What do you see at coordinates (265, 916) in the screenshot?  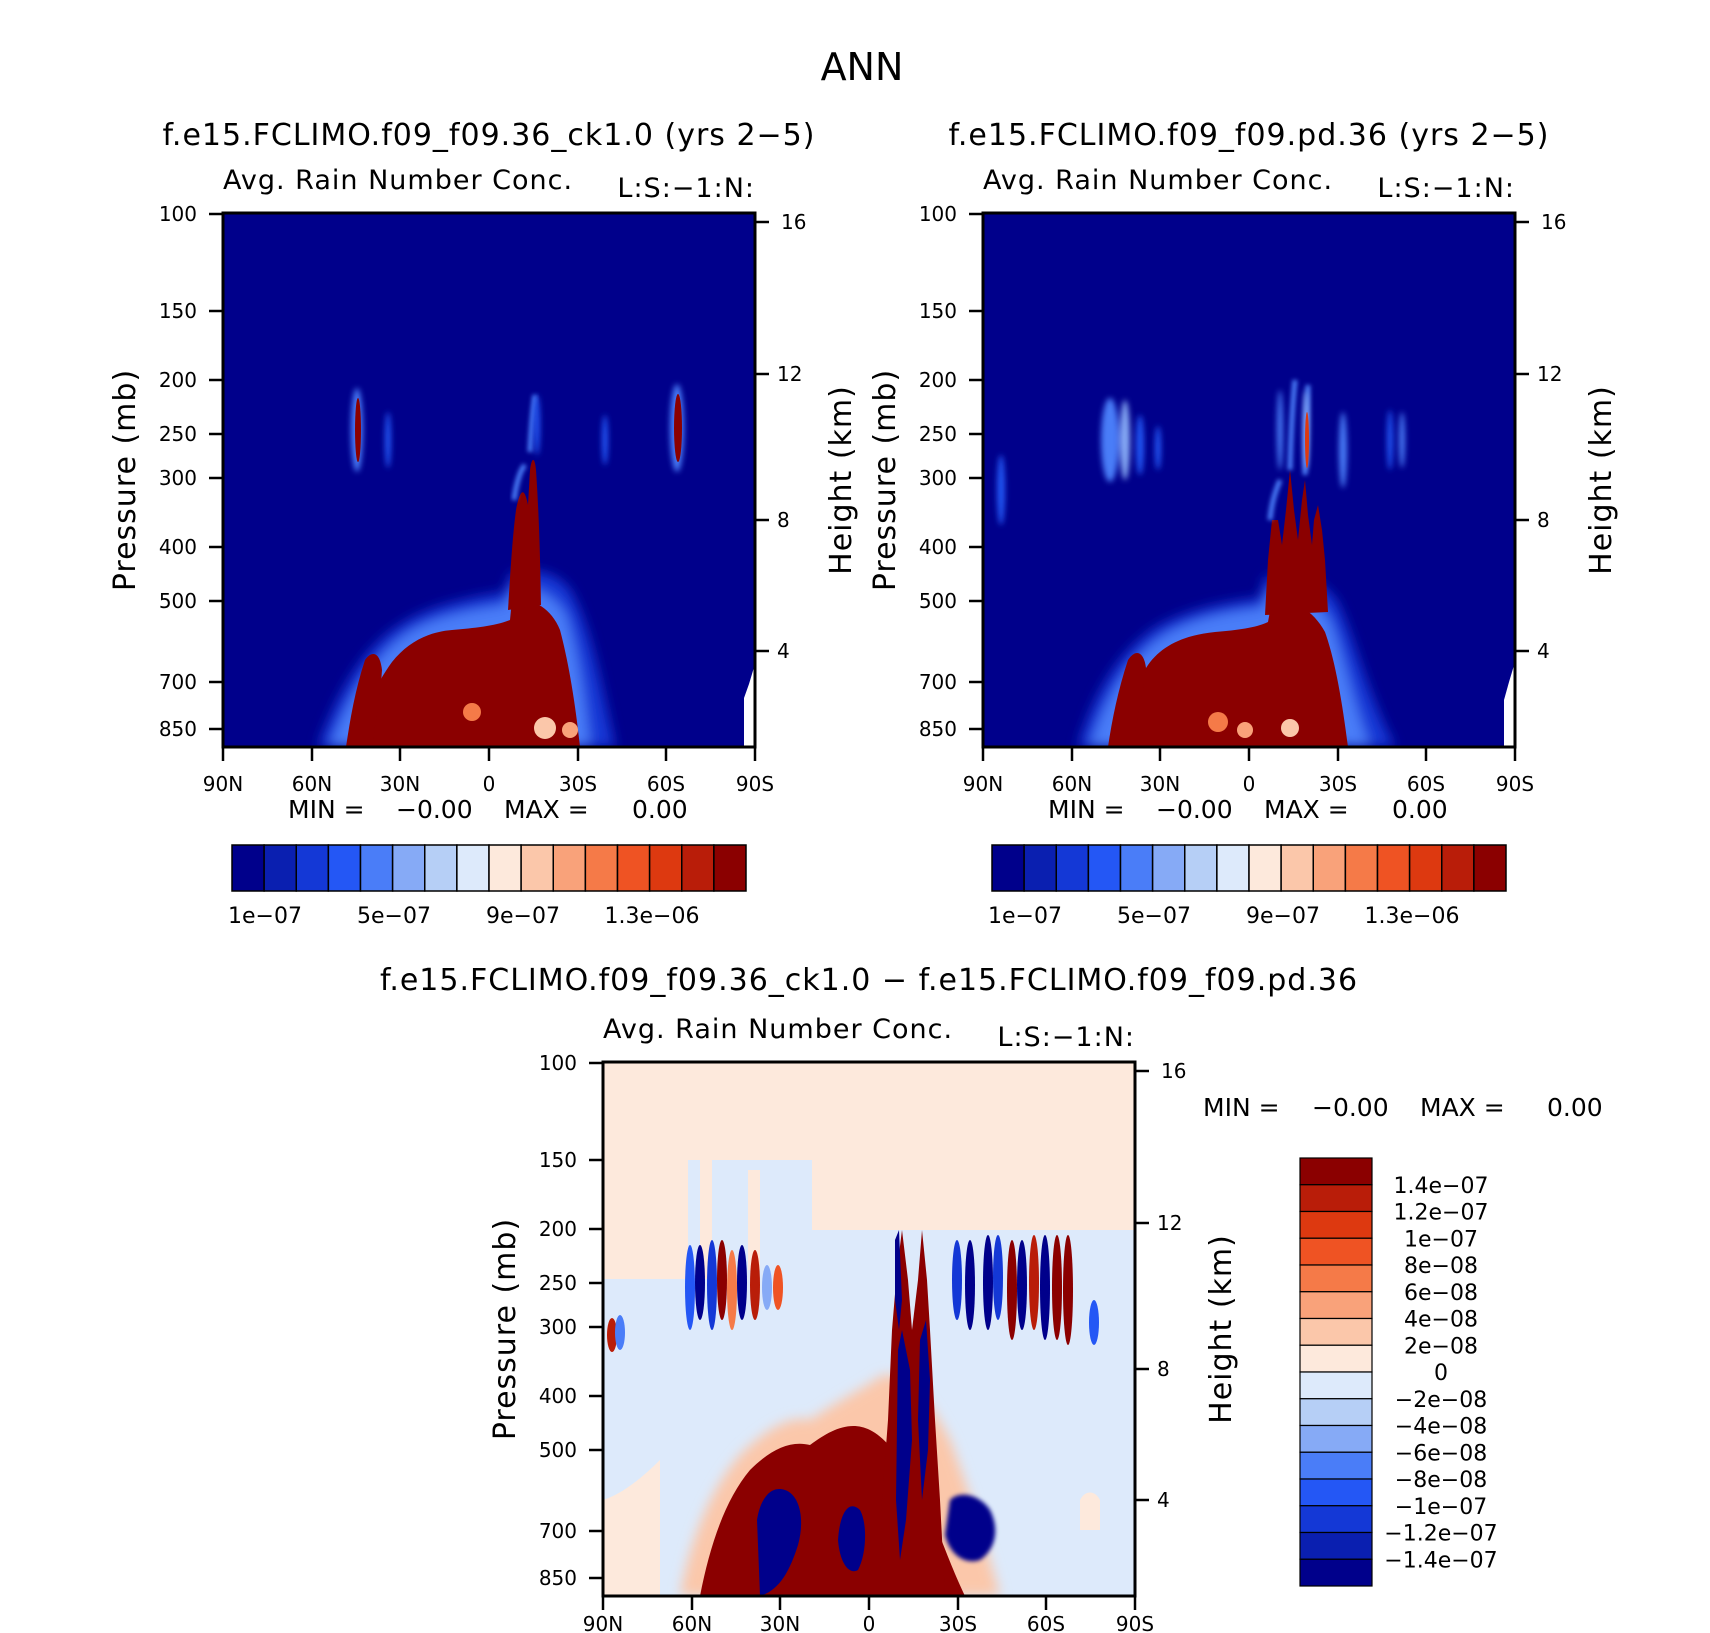 I see `colorbar-label: 1e−07` at bounding box center [265, 916].